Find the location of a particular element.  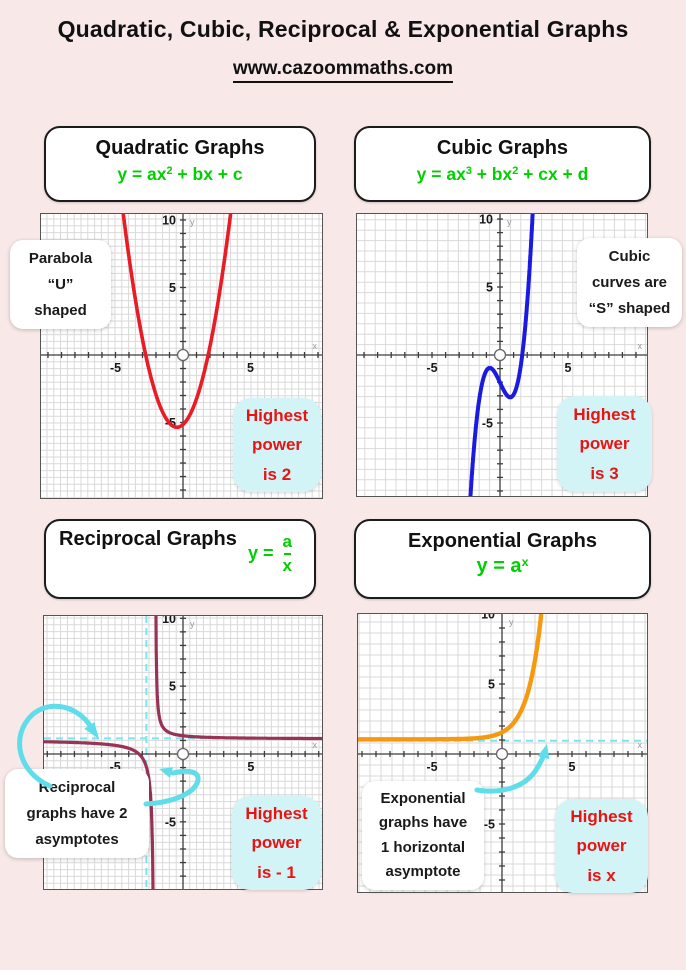

exponential-header-card: Exponential Graphs y = ax is located at coordinates (502, 559).